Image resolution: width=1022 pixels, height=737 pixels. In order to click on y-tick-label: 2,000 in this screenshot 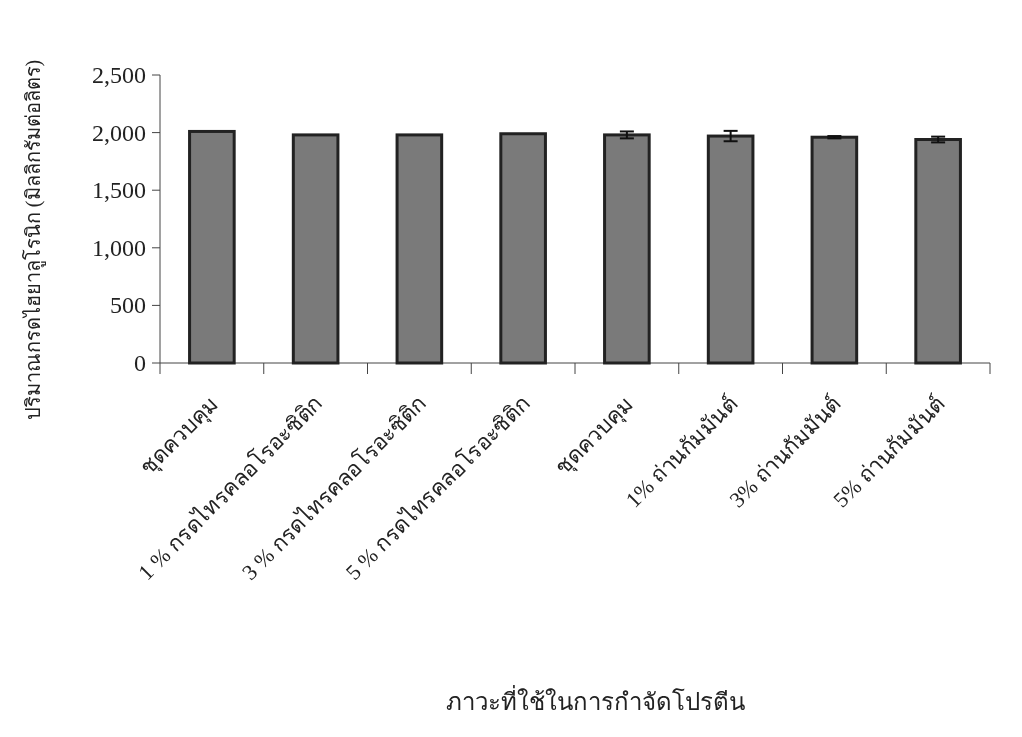, I will do `click(119, 132)`.